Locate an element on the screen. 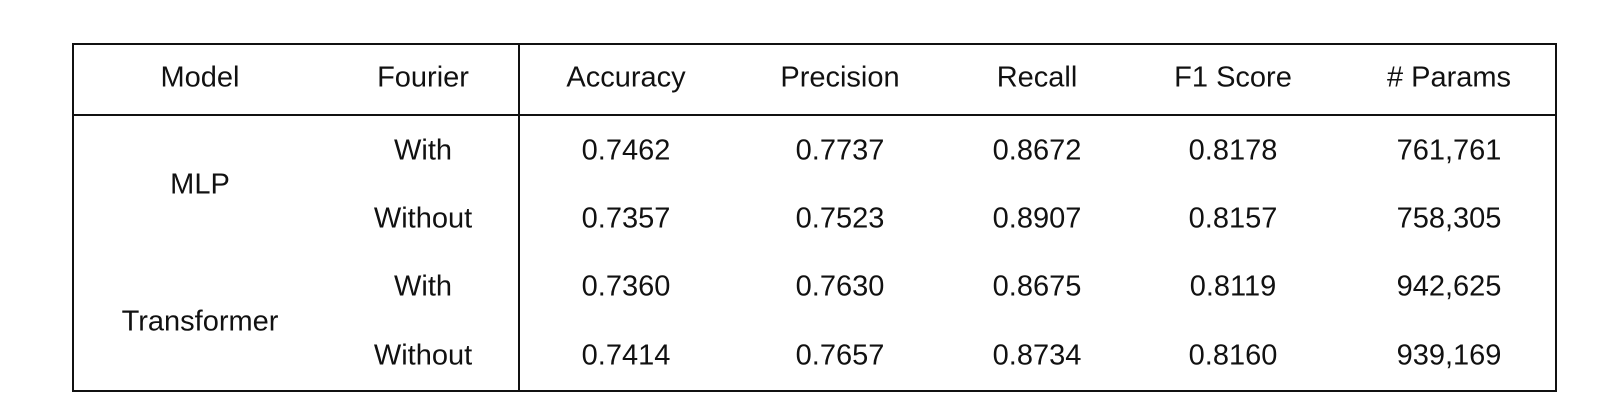 The width and height of the screenshot is (1620, 410). metric-value: 0.7523 is located at coordinates (840, 218).